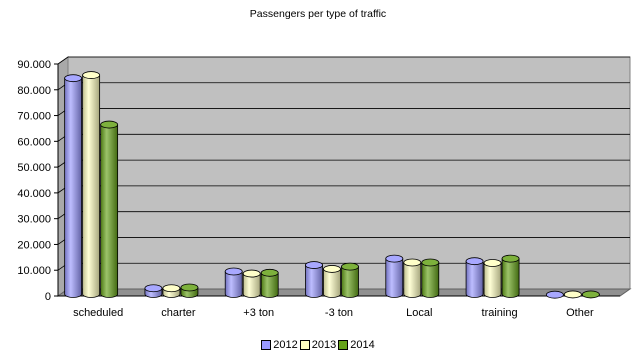 This screenshot has width=636, height=362. I want to click on y-tick-label: 30.000, so click(34, 220).